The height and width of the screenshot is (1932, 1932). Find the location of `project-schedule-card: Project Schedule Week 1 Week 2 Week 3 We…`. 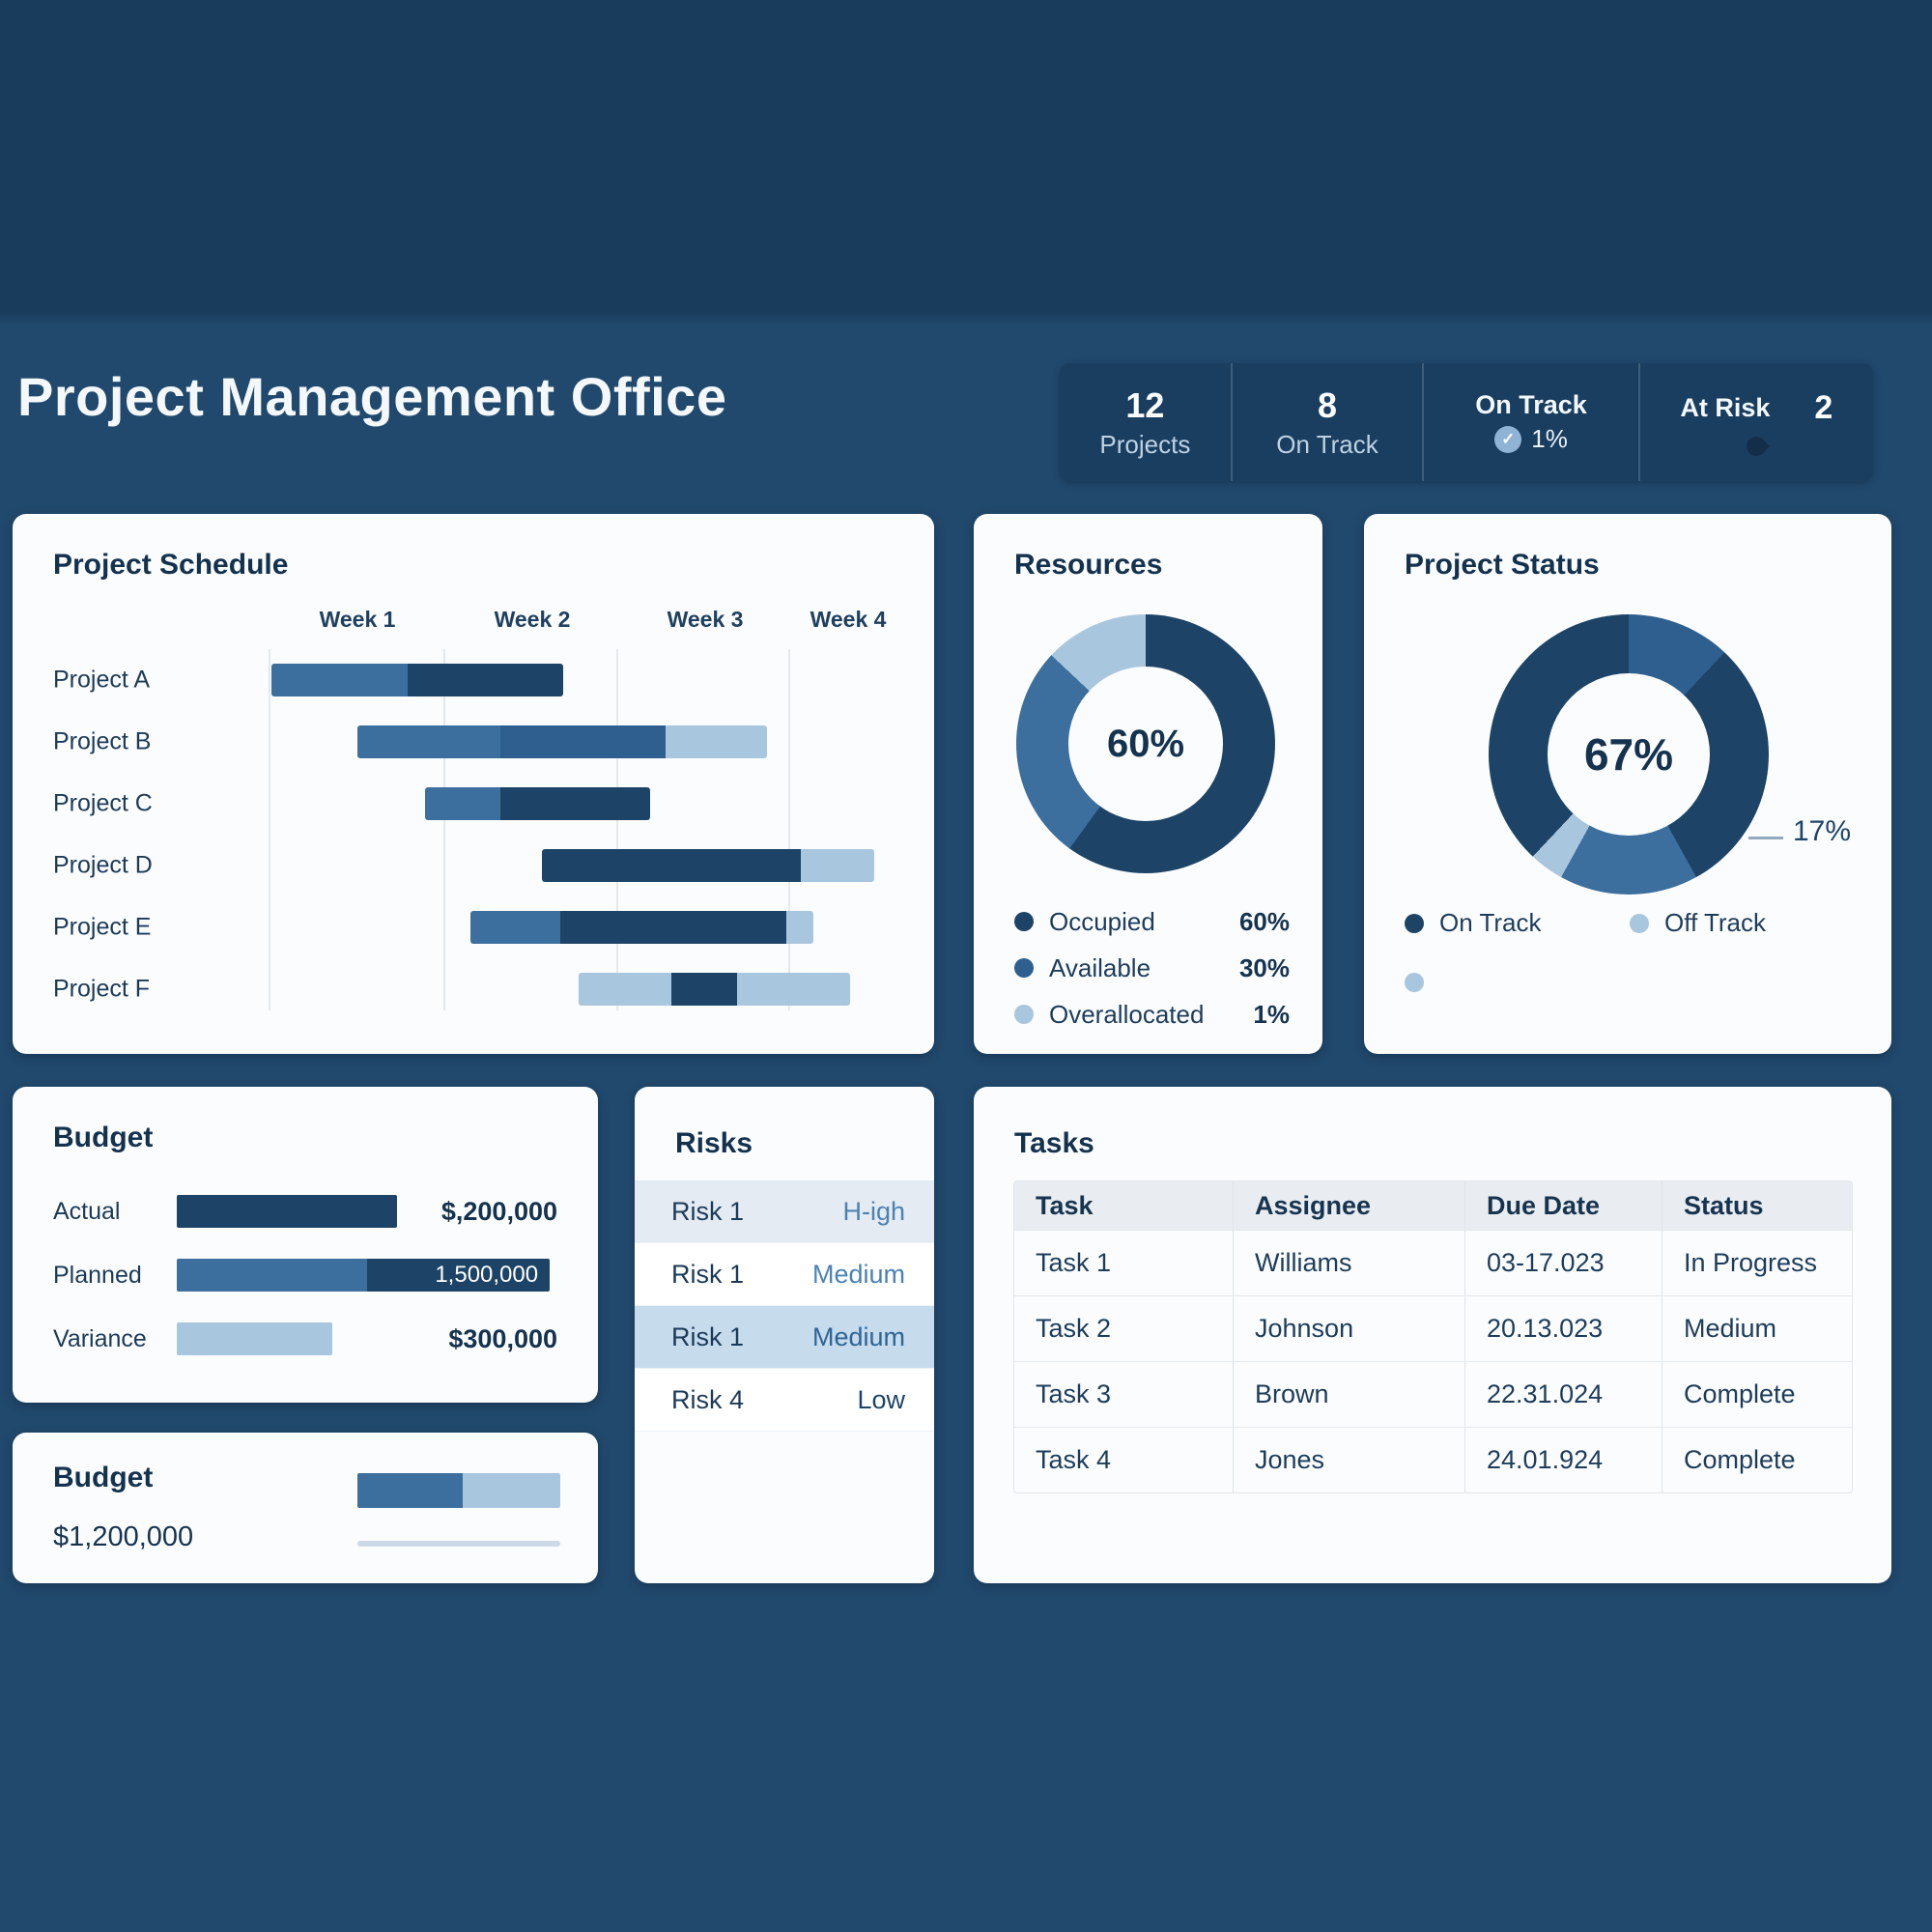

project-schedule-card: Project Schedule Week 1 Week 2 Week 3 We… is located at coordinates (473, 784).